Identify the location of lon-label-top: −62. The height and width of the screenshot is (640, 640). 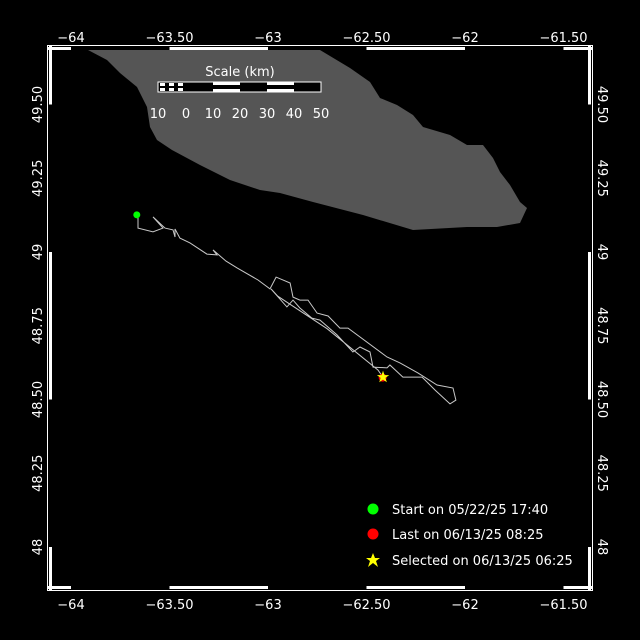
(464, 38).